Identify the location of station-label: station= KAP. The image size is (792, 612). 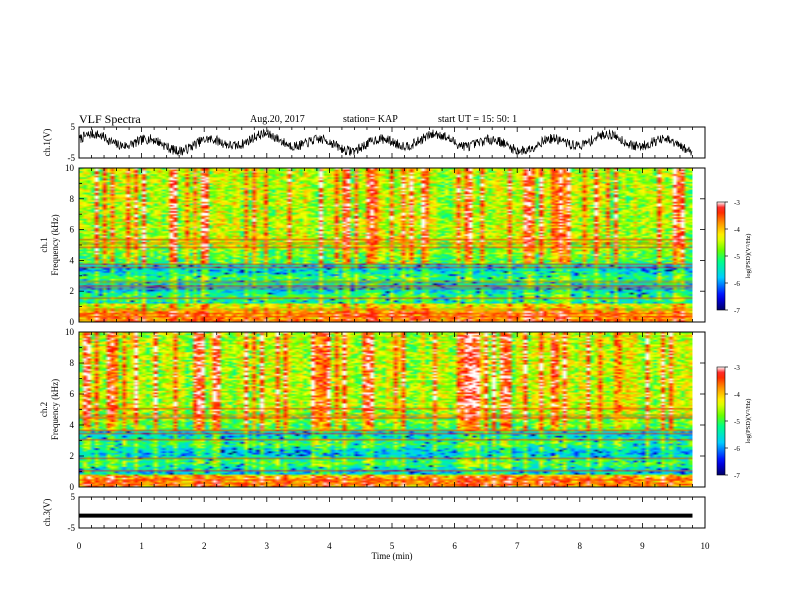
(370, 119).